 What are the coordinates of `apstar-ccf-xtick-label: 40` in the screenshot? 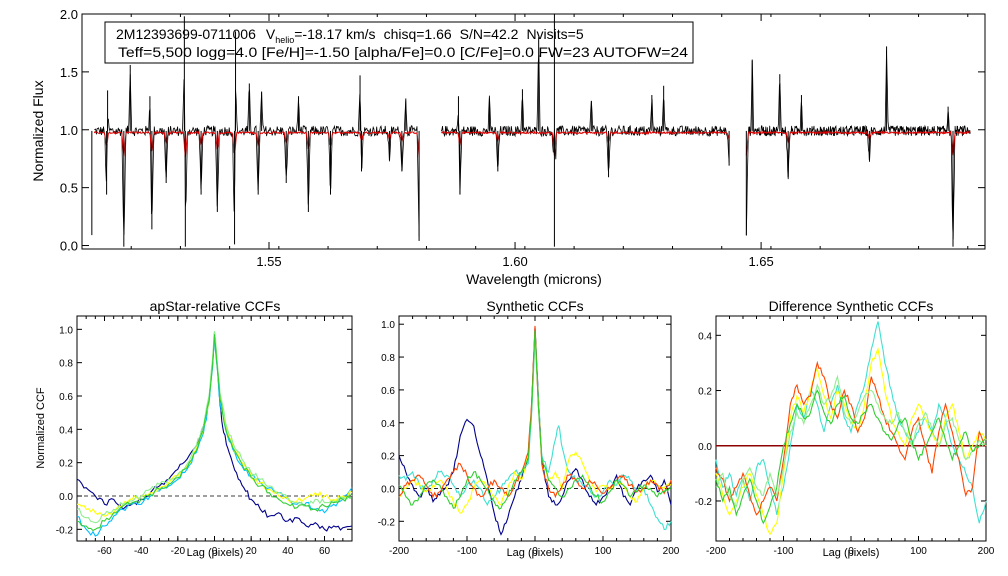 It's located at (288, 551).